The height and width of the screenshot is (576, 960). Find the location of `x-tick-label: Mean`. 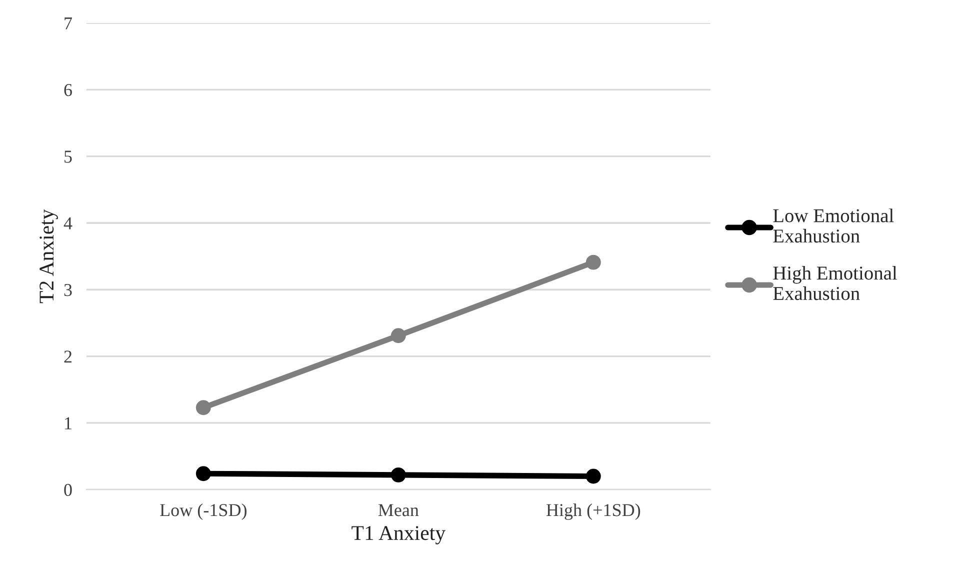

x-tick-label: Mean is located at coordinates (398, 510).